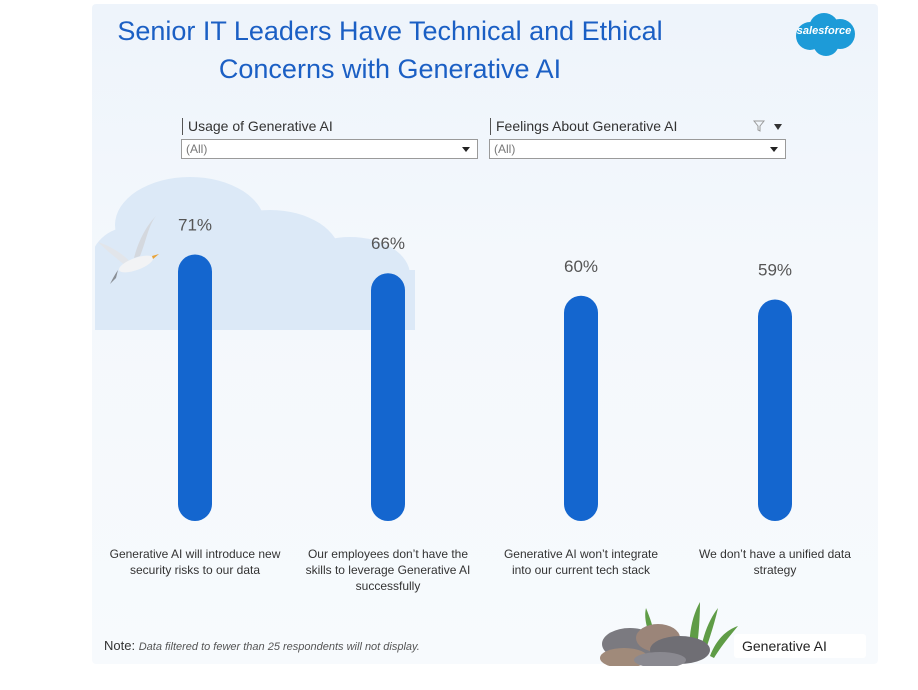 The height and width of the screenshot is (690, 918). I want to click on value-label-3: 60%, so click(581, 266).